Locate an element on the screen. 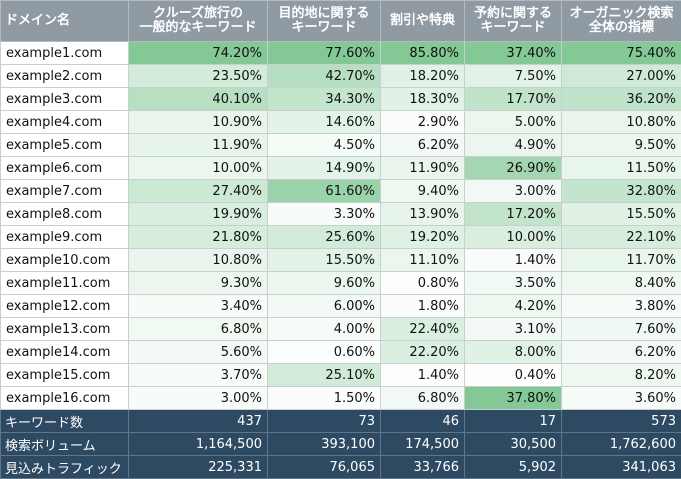 This screenshot has width=681, height=479. domain-cell: example7.com is located at coordinates (64, 191).